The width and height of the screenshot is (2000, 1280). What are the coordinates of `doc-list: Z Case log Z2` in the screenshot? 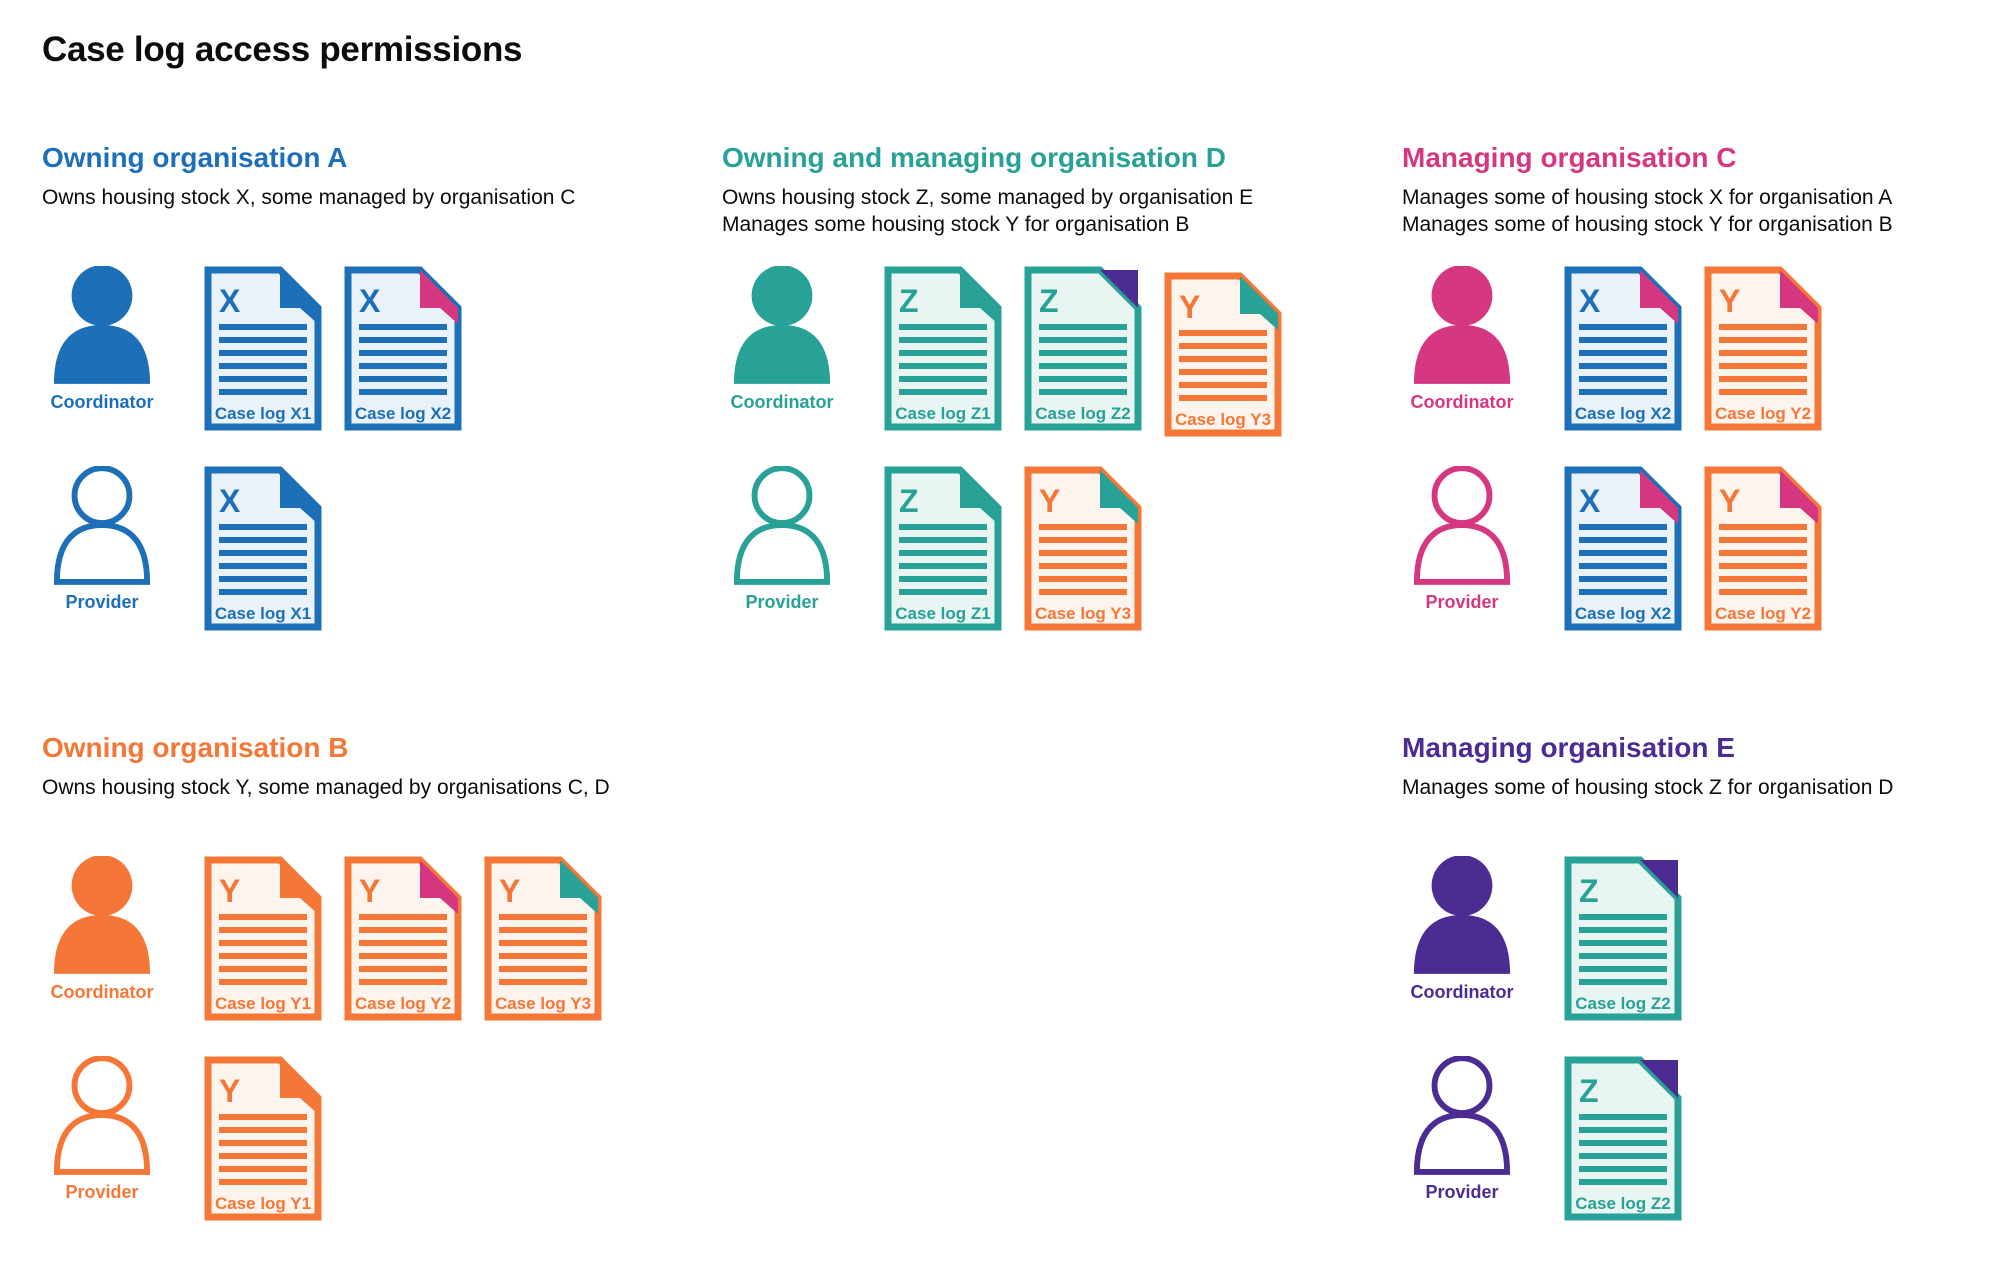 It's located at (1623, 938).